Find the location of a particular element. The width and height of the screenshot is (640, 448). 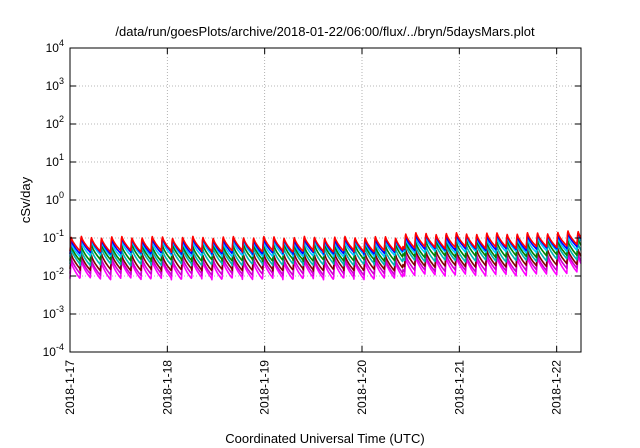

y-tick-label: 10¹ is located at coordinates (55, 160).